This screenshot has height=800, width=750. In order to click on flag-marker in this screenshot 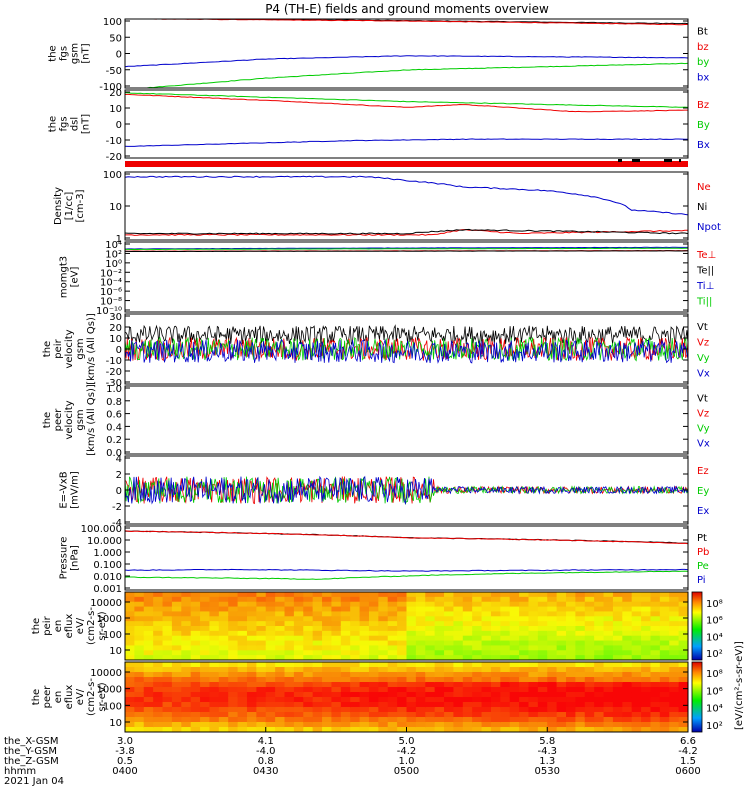, I will do `click(680, 160)`.